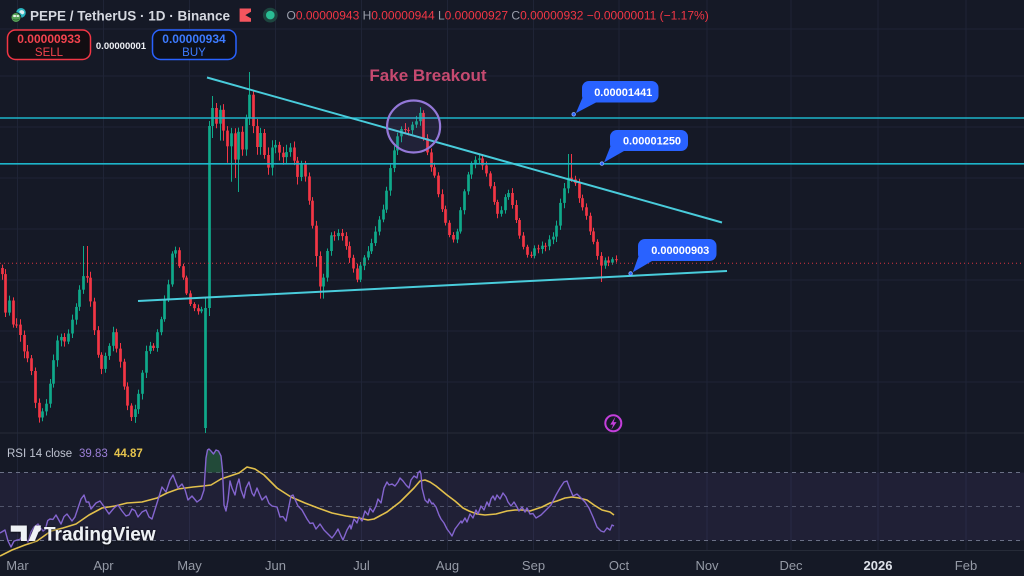 The image size is (1024, 576). I want to click on svg-text: May, so click(189, 565).